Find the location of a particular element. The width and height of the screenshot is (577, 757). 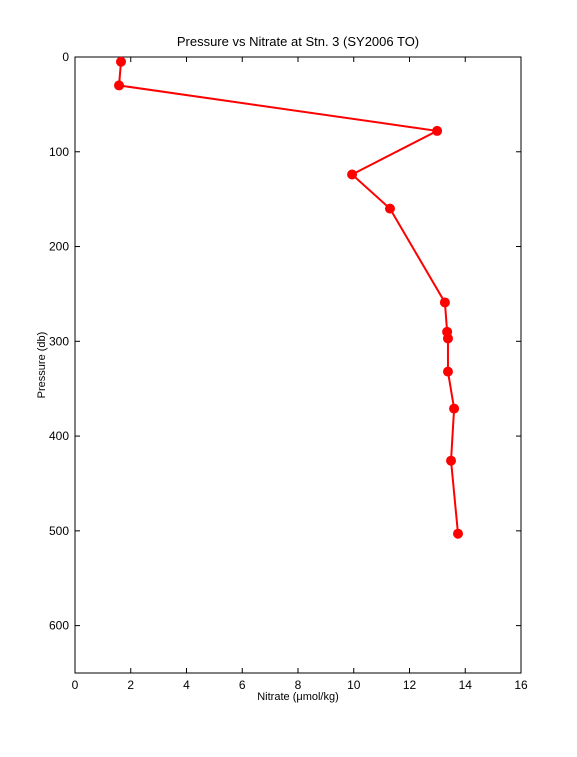

y-tick-label: 600 is located at coordinates (59, 626).